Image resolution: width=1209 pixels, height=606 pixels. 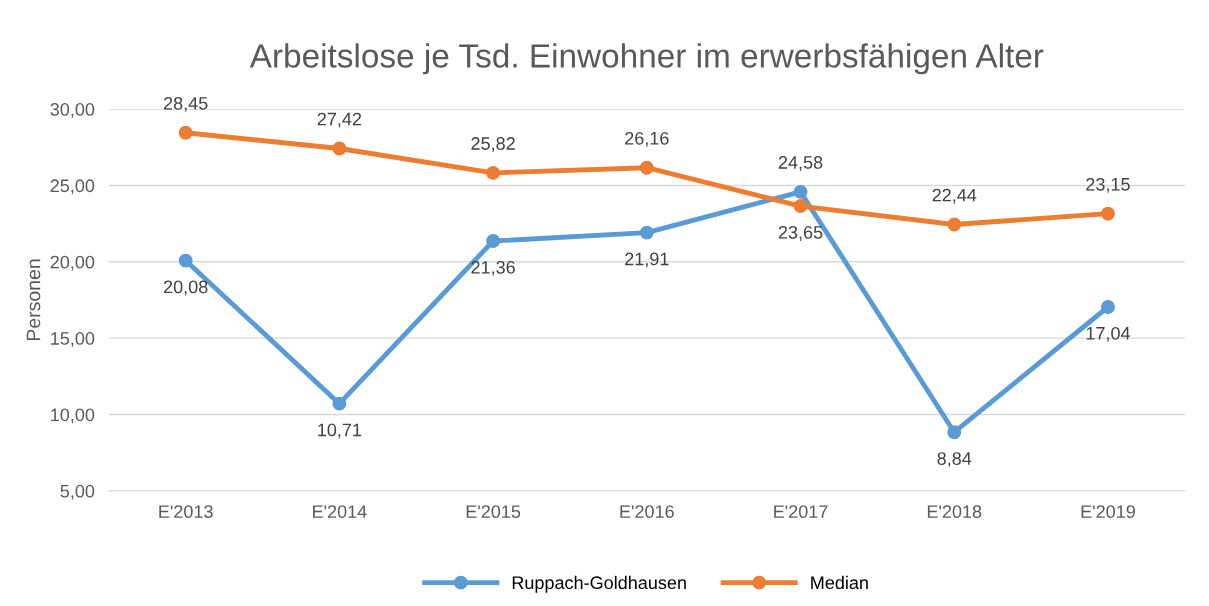 I want to click on y-tick-label: 5,00, so click(x=77, y=492).